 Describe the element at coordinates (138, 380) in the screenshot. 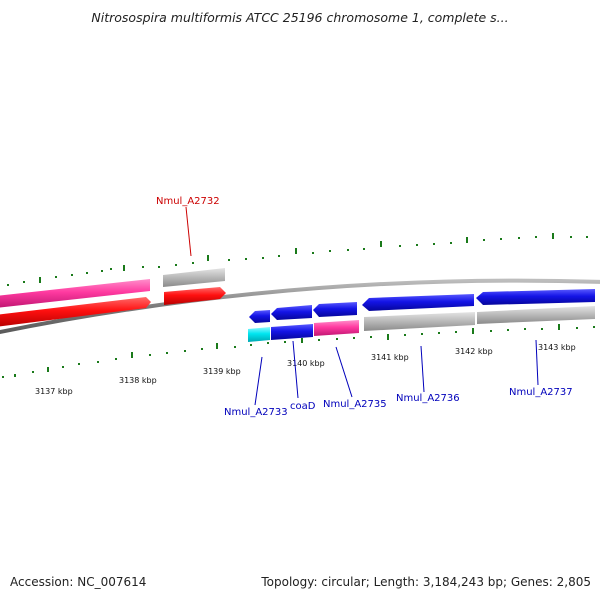

I see `tick-label-3138: 3138 kbp` at that location.